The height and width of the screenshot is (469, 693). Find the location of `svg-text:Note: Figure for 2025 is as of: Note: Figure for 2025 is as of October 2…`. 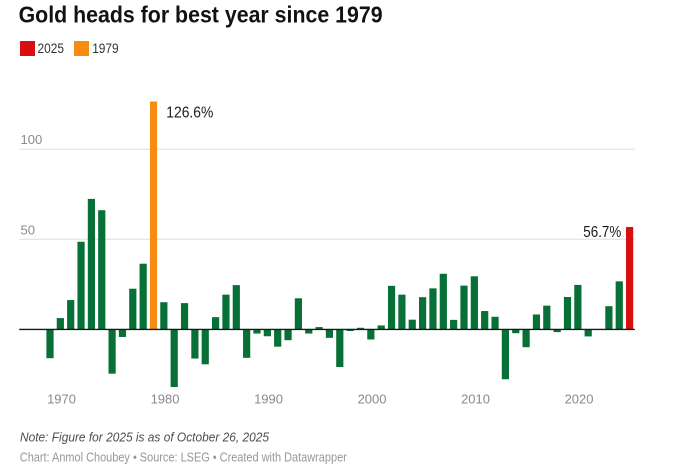

svg-text:Note: Figure for 2025 is as of: Note: Figure for 2025 is as of October 2… is located at coordinates (145, 436).